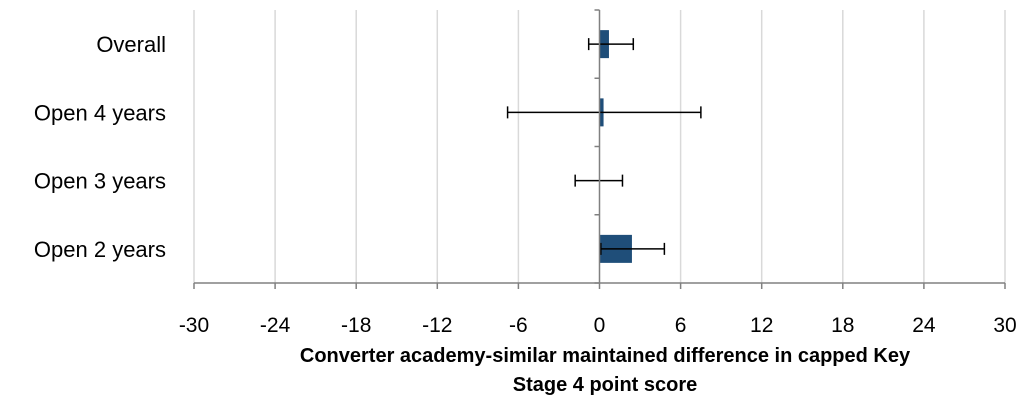 This screenshot has height=403, width=1022. What do you see at coordinates (131, 44) in the screenshot?
I see `category-label: Overall` at bounding box center [131, 44].